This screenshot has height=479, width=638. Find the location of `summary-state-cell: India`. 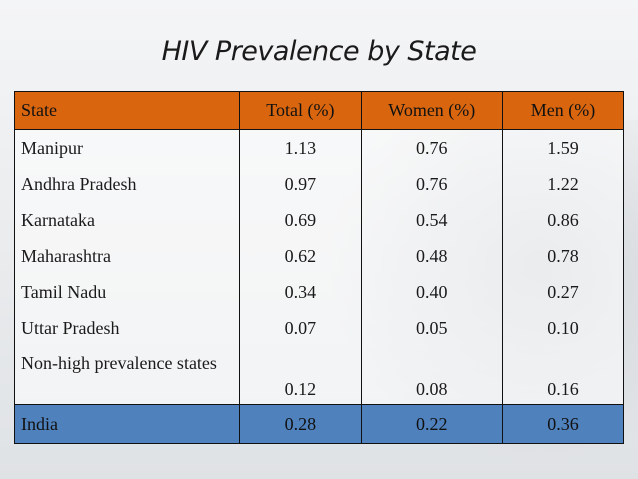

summary-state-cell: India is located at coordinates (127, 424).